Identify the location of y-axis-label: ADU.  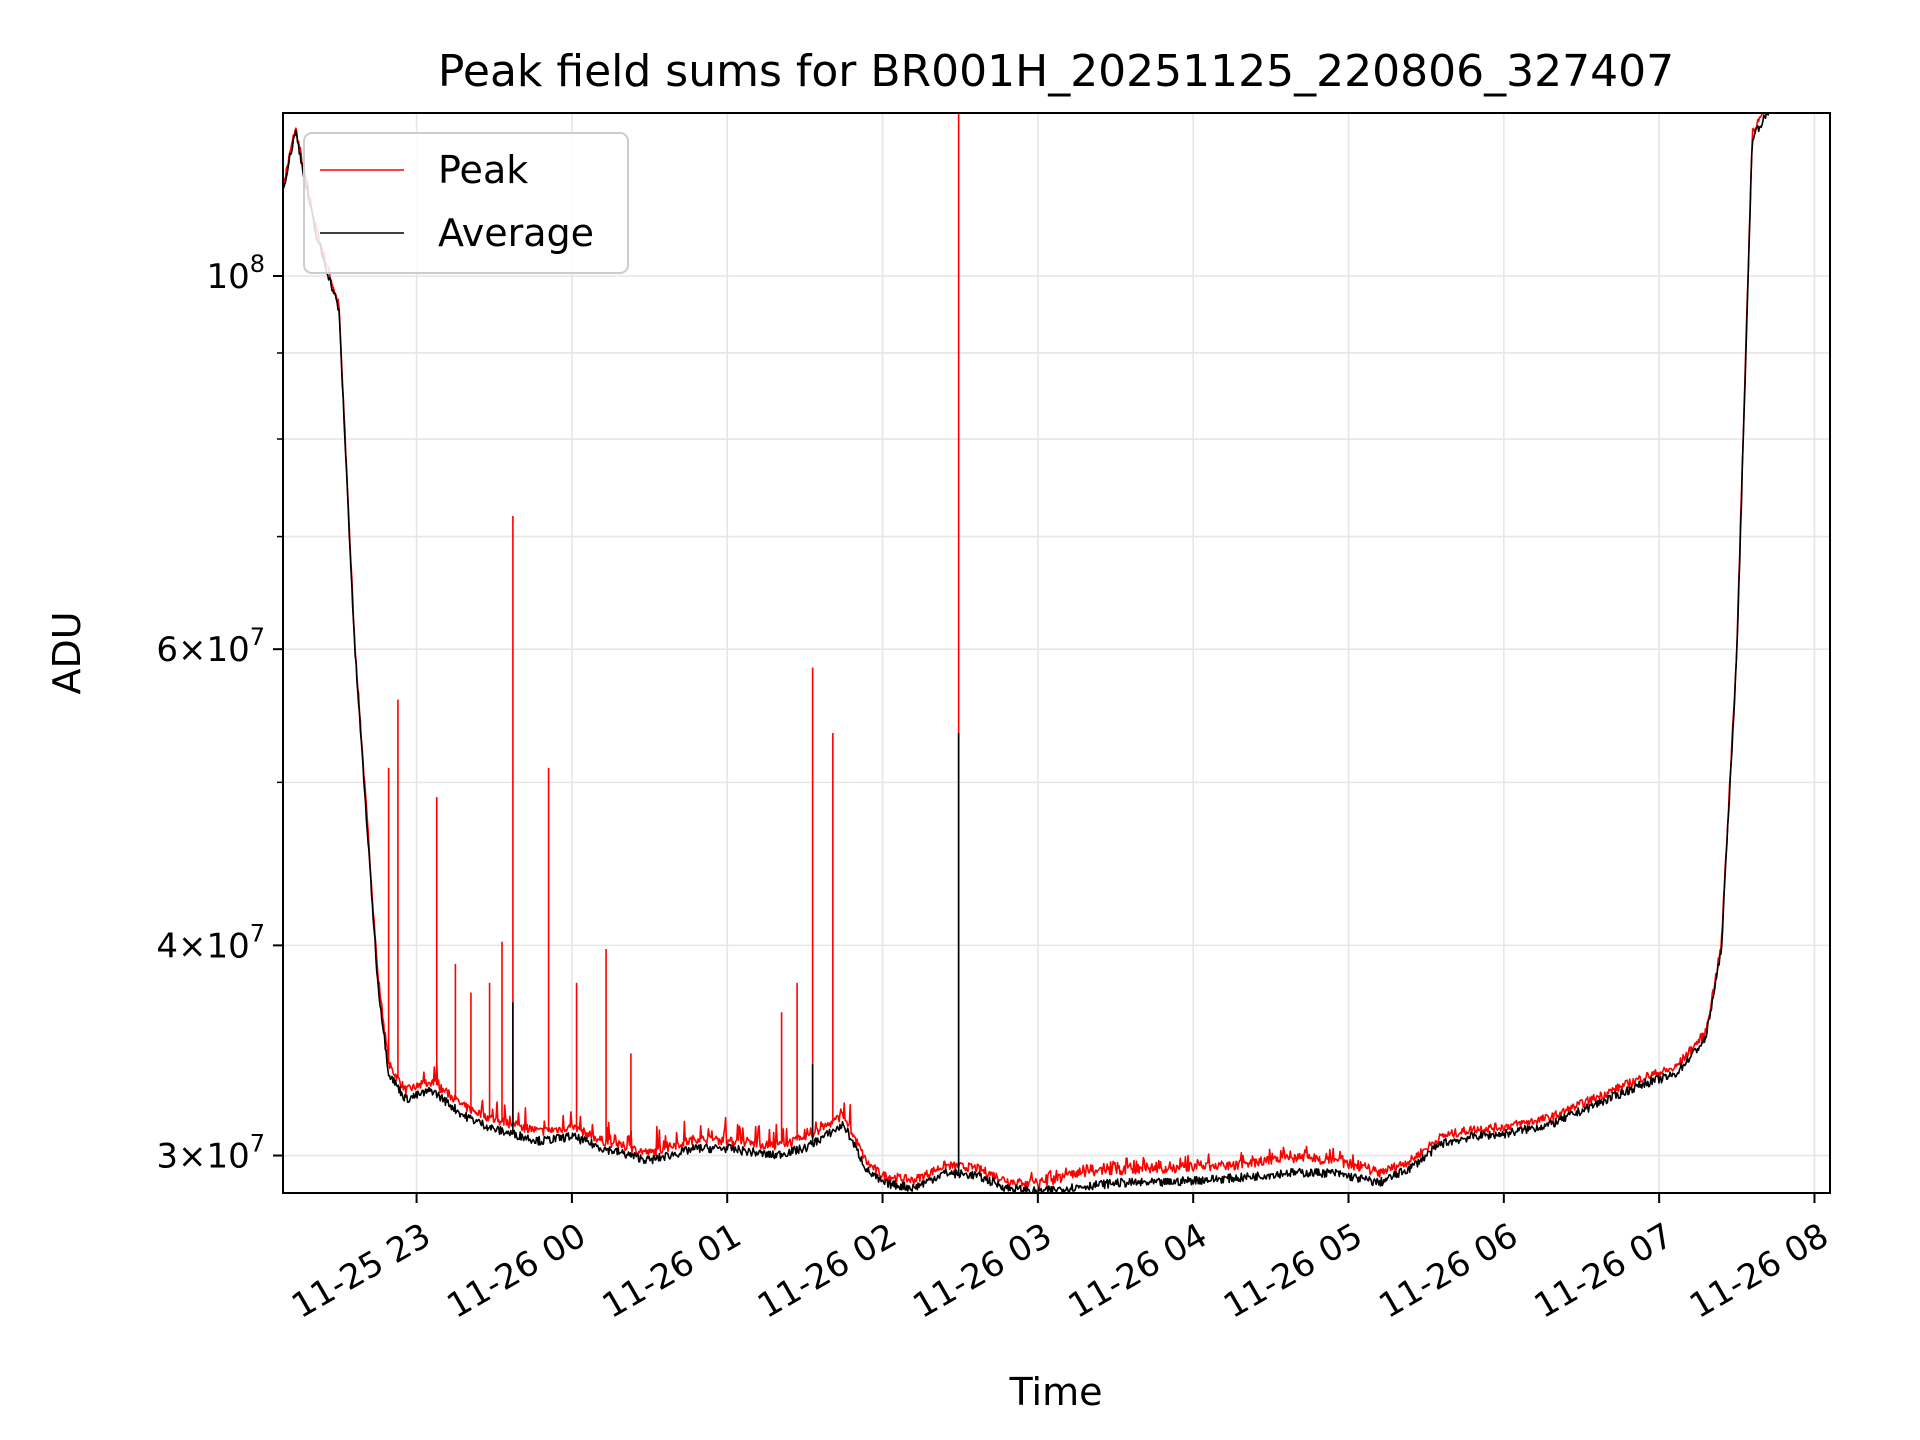
(67, 652).